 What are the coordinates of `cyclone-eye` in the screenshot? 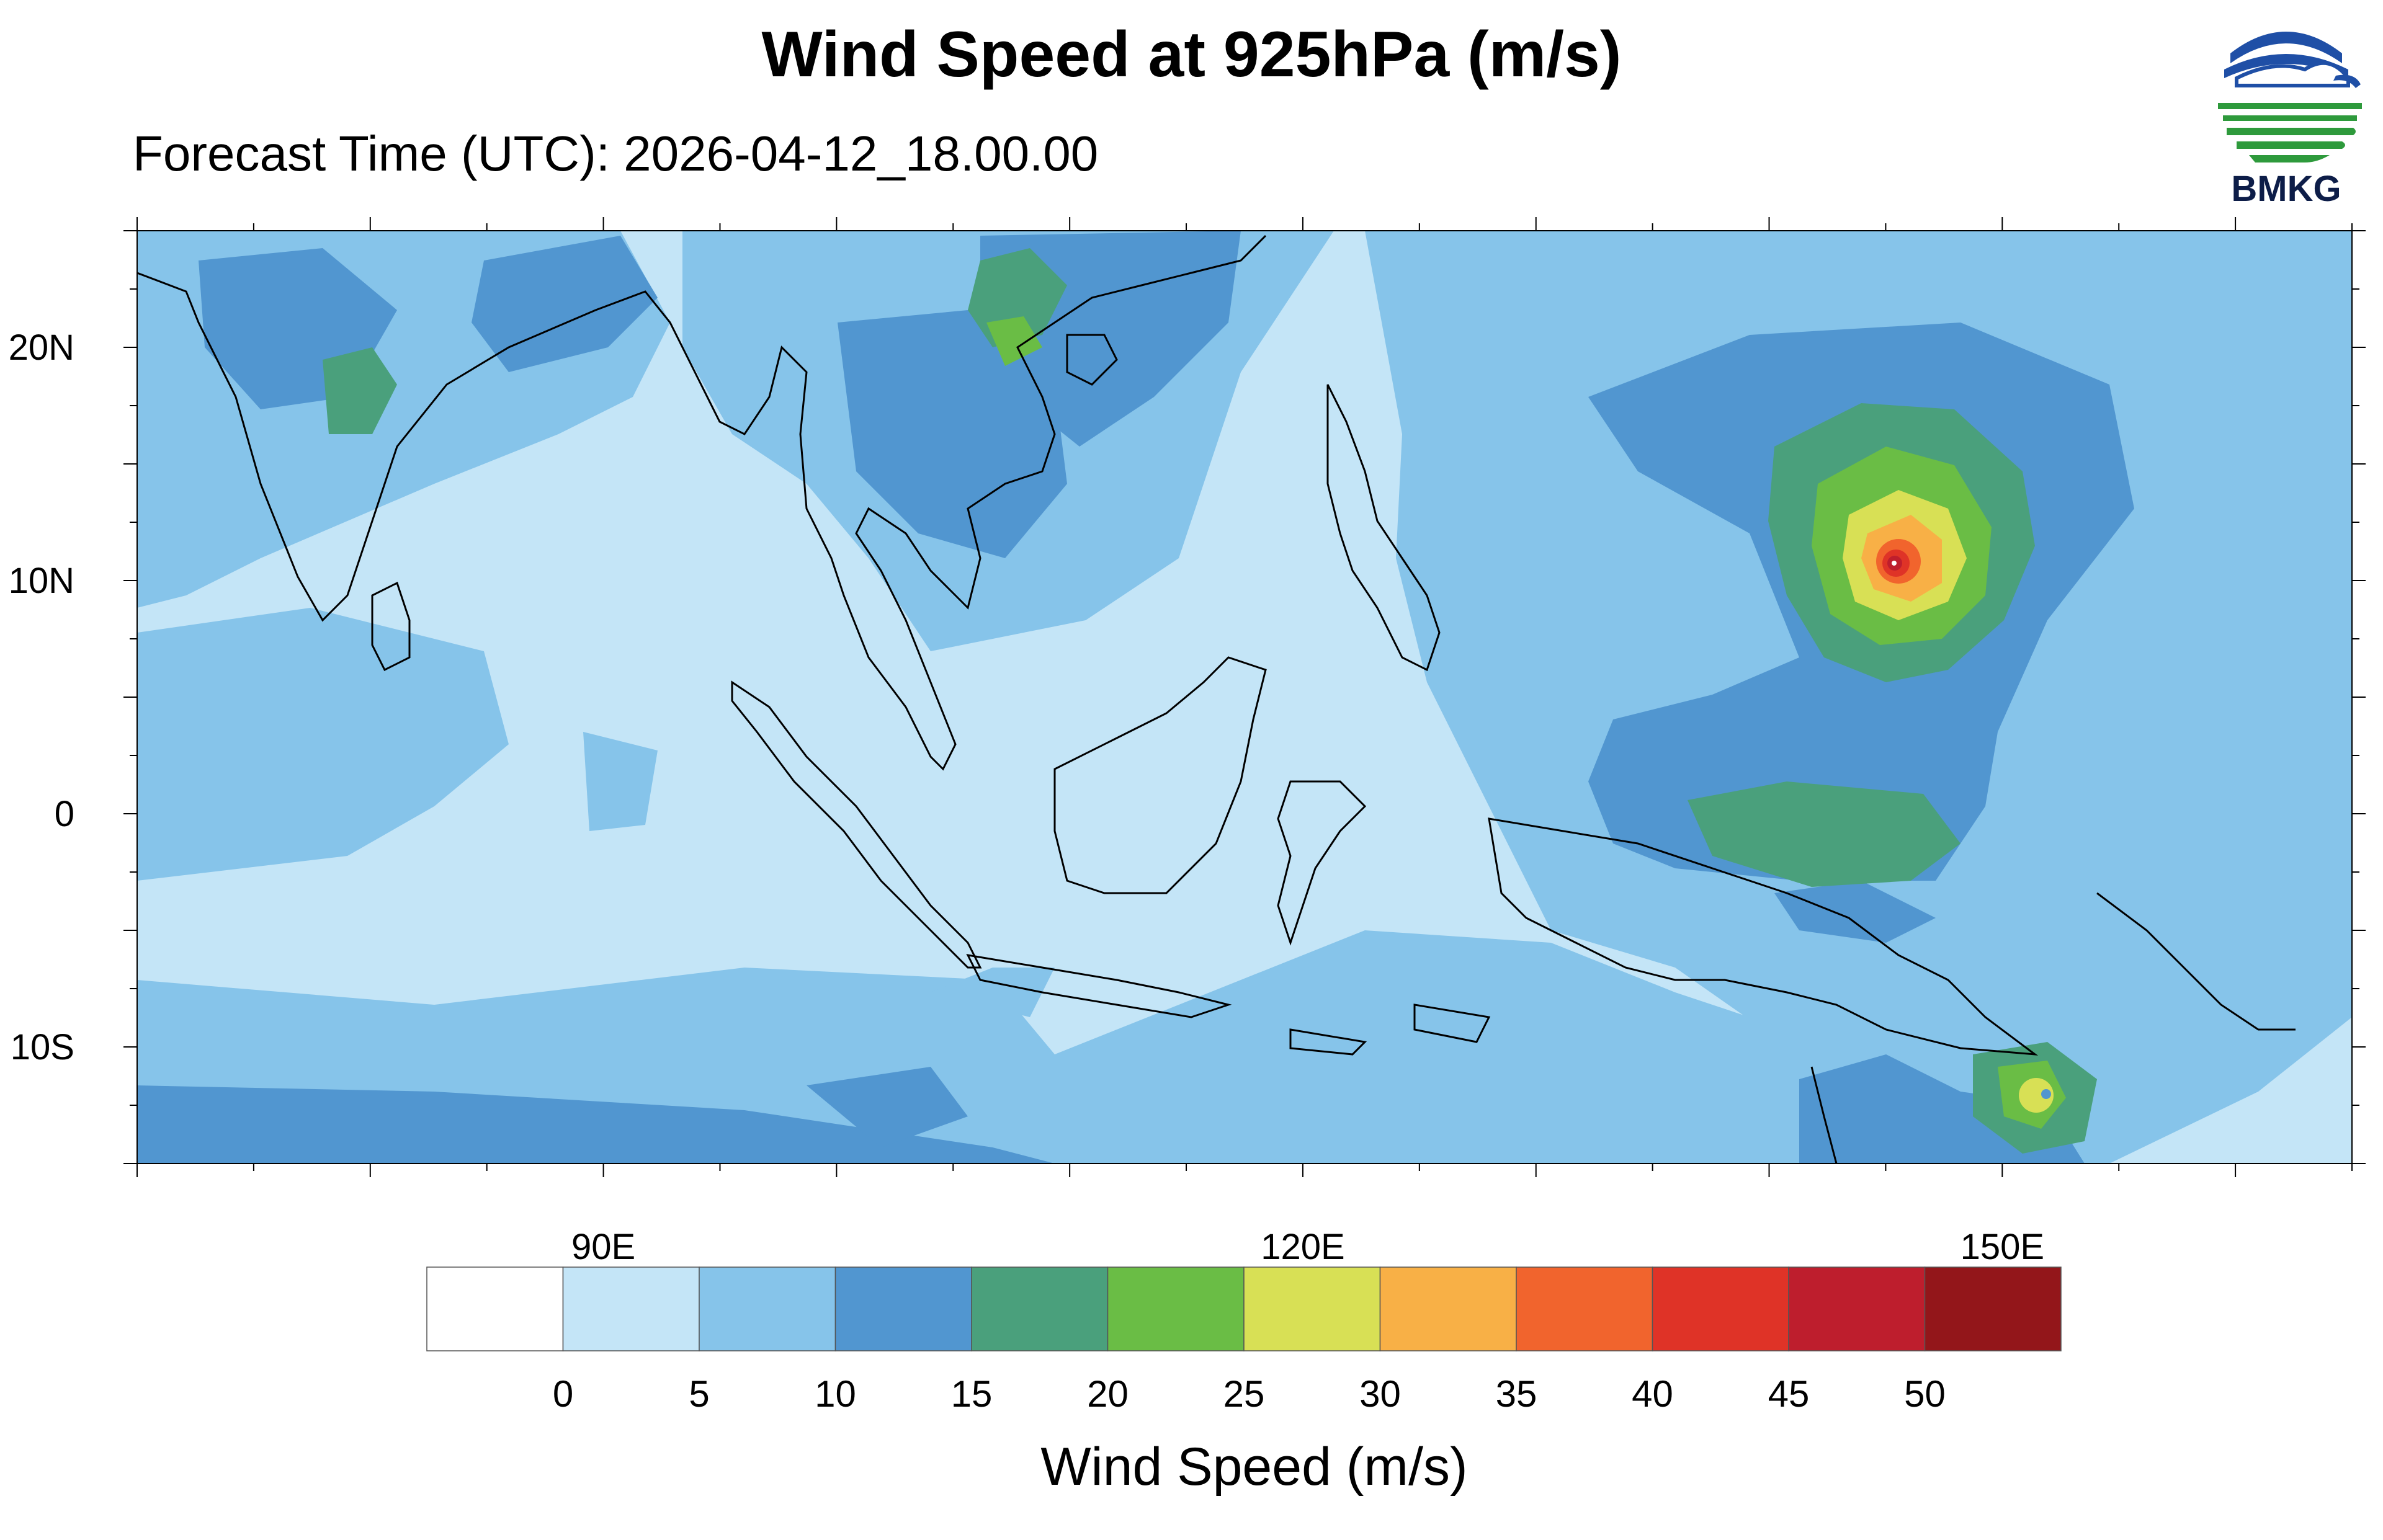 It's located at (2046, 1094).